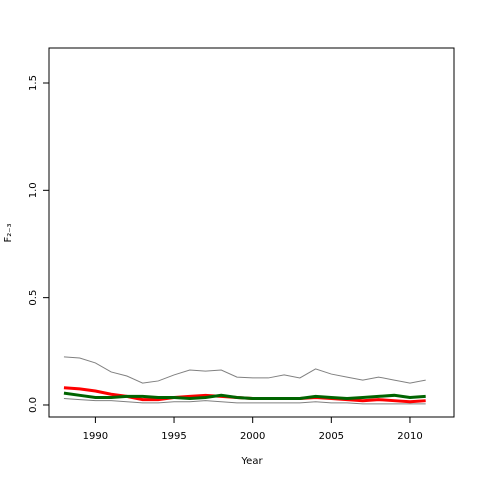 Image resolution: width=480 pixels, height=480 pixels. What do you see at coordinates (33, 405) in the screenshot?
I see `y-tick-label: 0.0` at bounding box center [33, 405].